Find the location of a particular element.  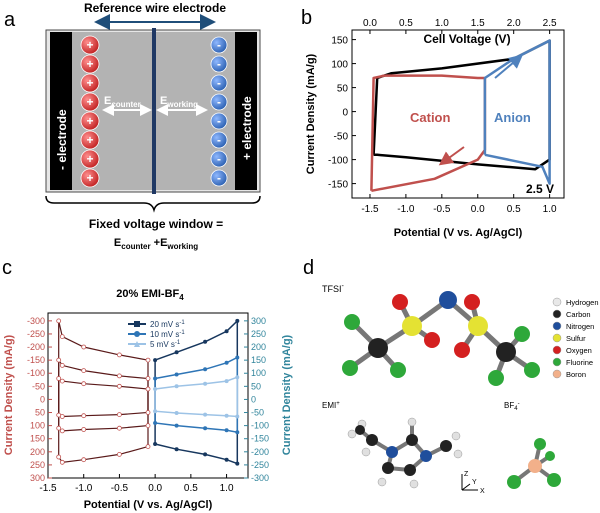

panel-a-letter: a is located at coordinates (10, 20).